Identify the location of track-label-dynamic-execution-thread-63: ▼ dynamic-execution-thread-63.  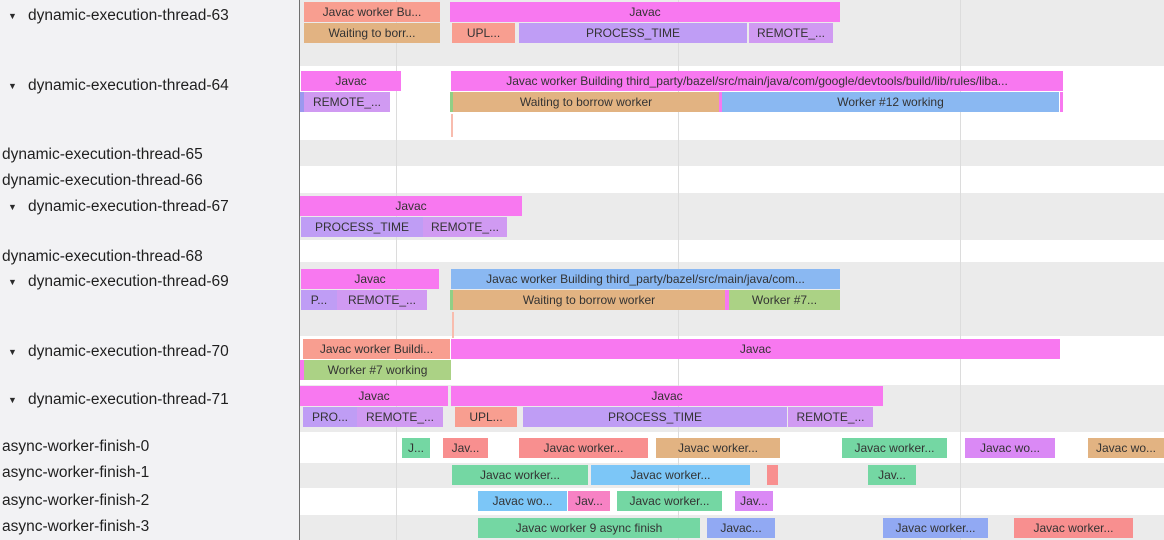
(114, 16).